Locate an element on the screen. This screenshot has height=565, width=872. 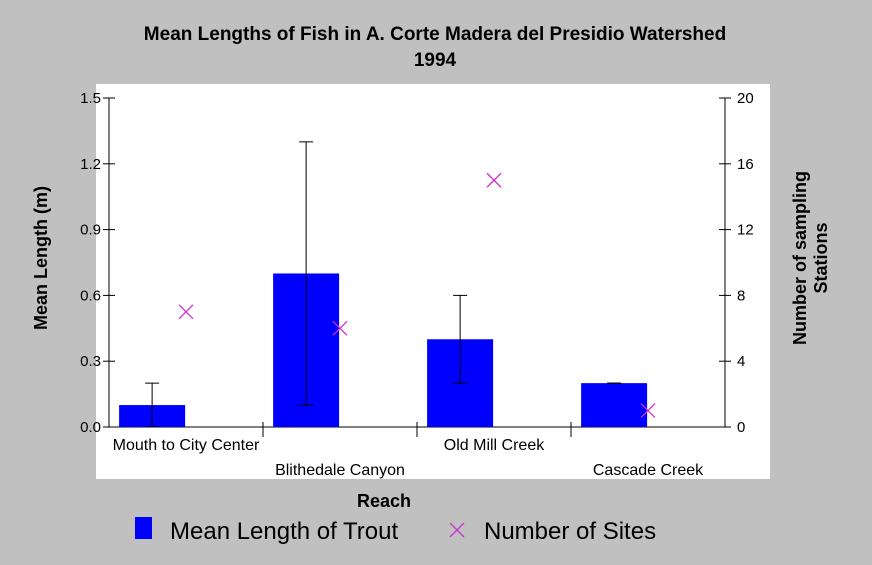
y2-axis-title-line1: Number of sampling is located at coordinates (800, 258).